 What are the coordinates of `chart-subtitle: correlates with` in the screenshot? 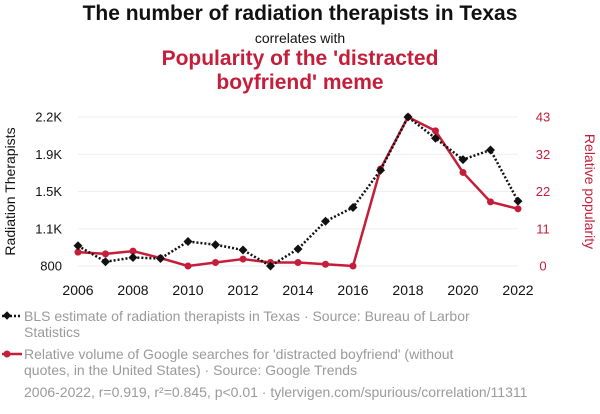 It's located at (300, 38).